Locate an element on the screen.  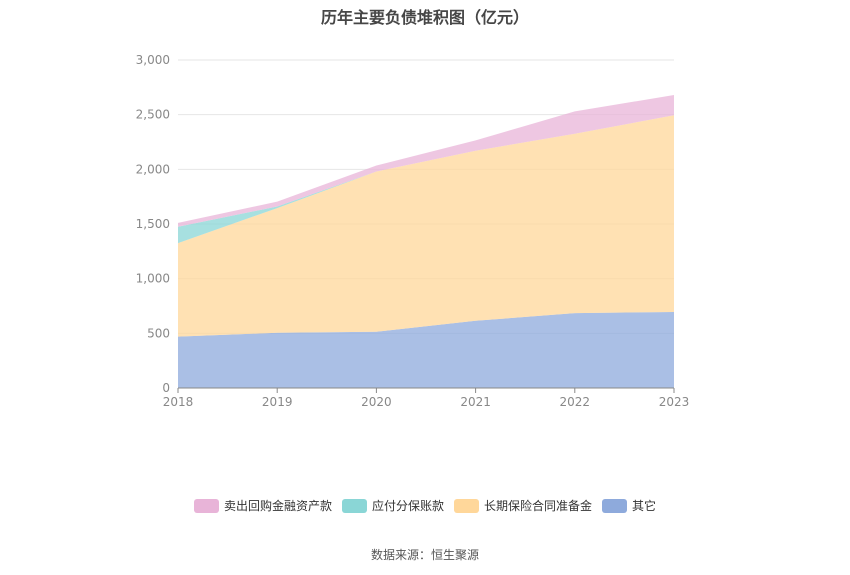
legend-label: 长期保险合同准备金 is located at coordinates (538, 505).